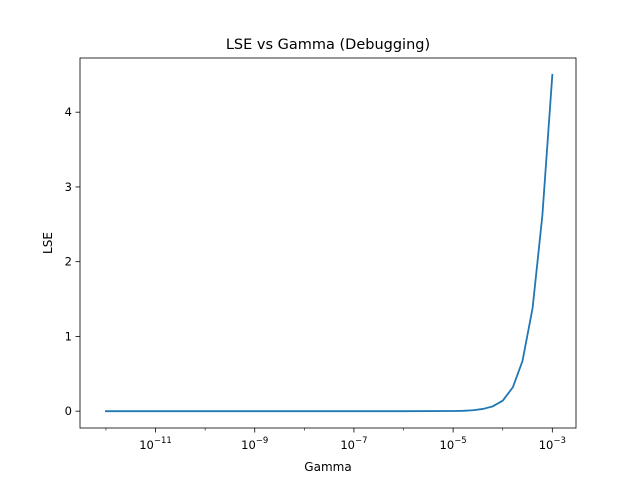  Describe the element at coordinates (327, 467) in the screenshot. I see `x-axis-label: Gamma` at that location.